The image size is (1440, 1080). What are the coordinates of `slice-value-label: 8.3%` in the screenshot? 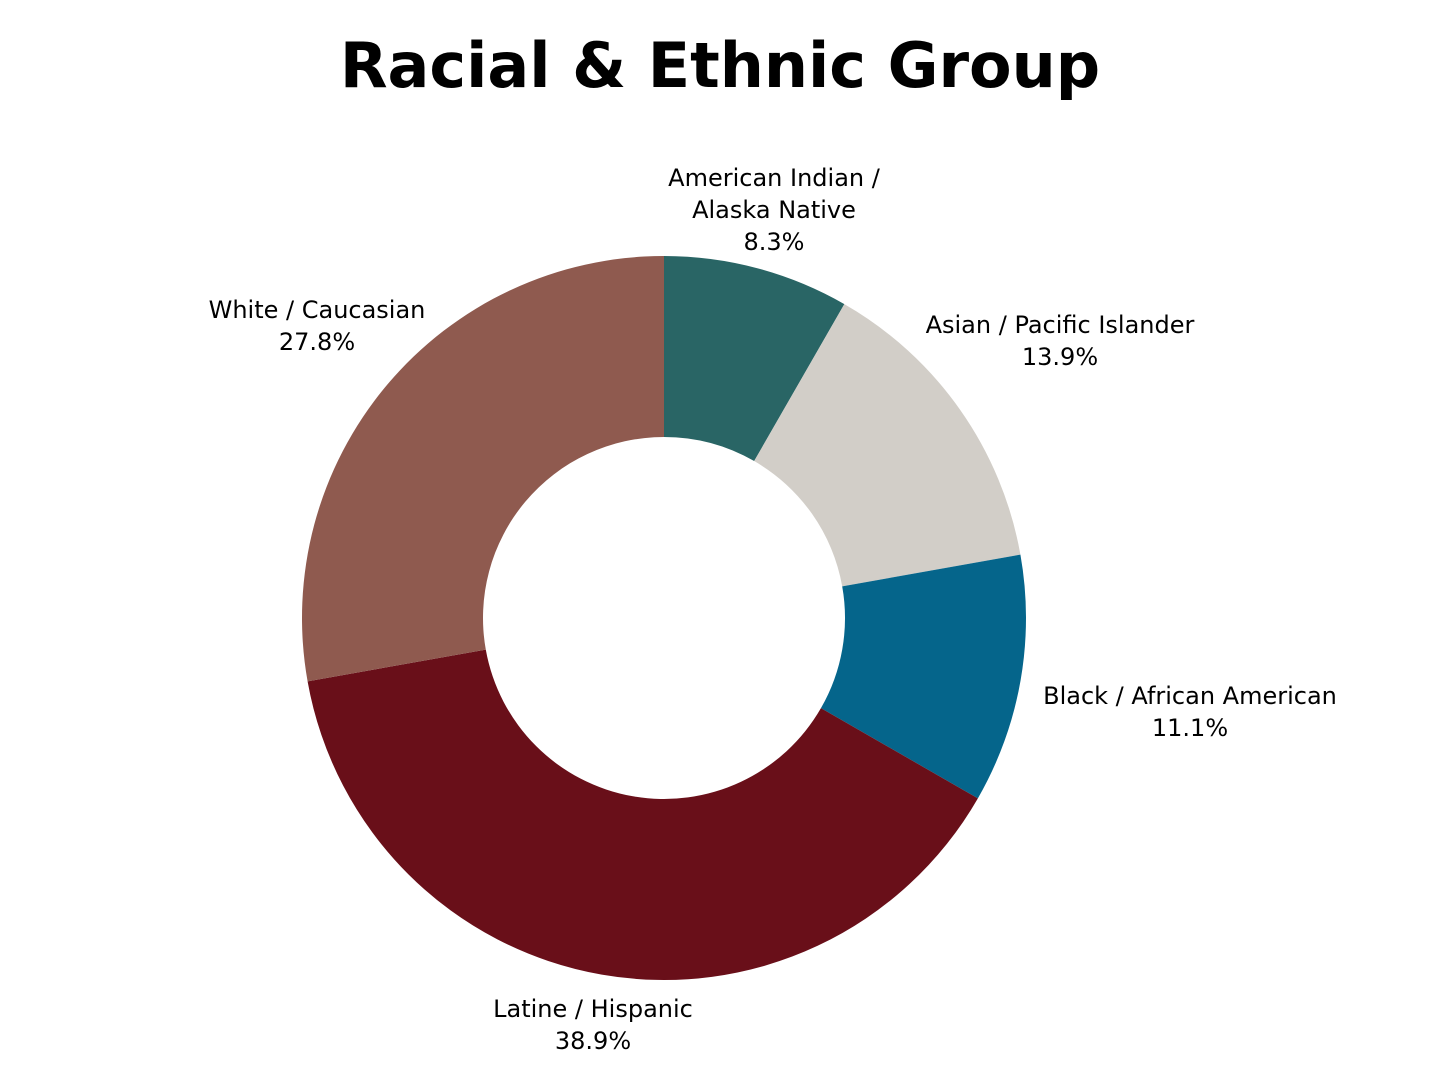 It's located at (774, 242).